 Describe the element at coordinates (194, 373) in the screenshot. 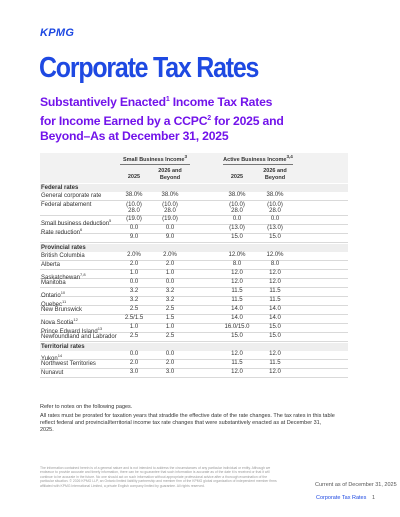

I see `table-row: Nunavut 3.0 3.0 12.0 12.0` at that location.